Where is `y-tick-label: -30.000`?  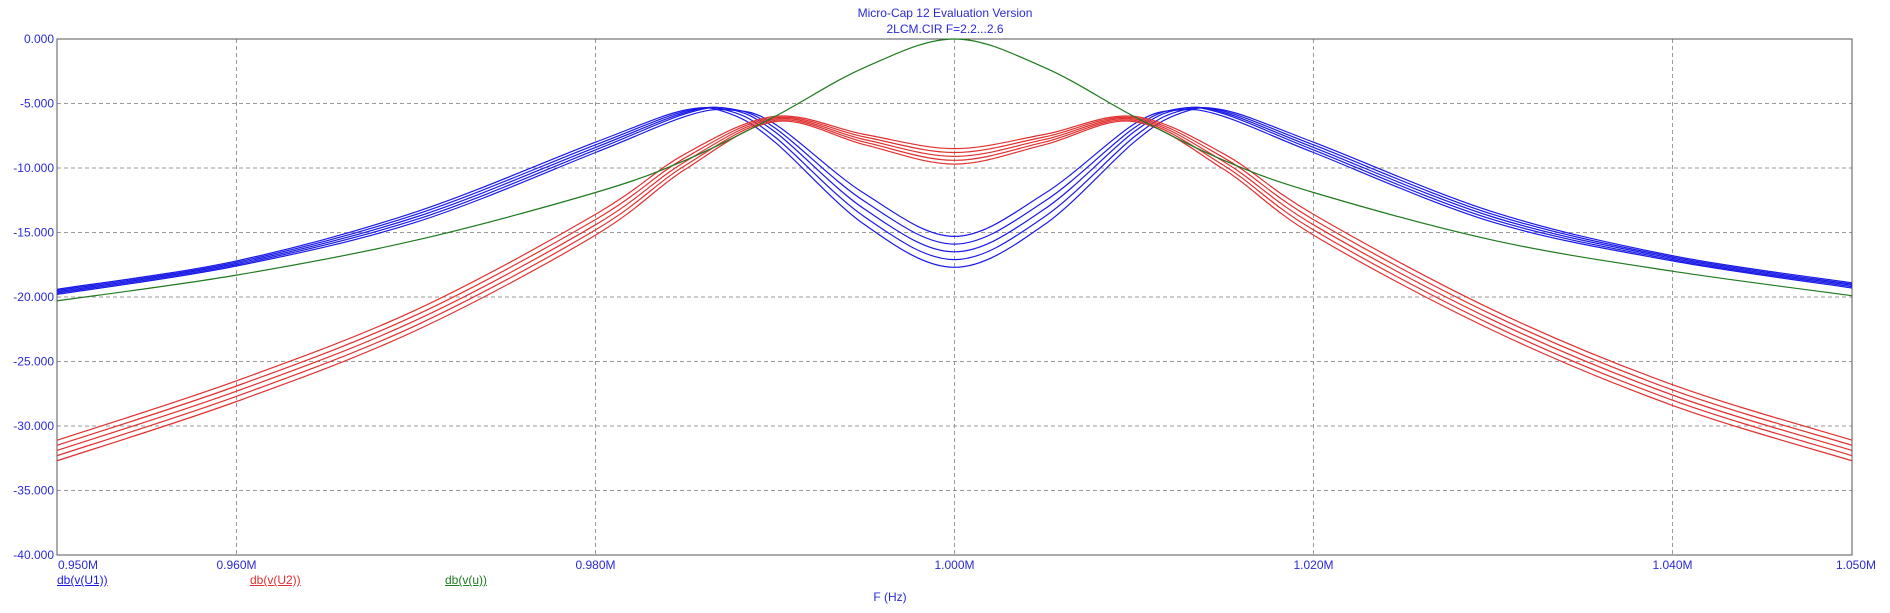 y-tick-label: -30.000 is located at coordinates (33, 426).